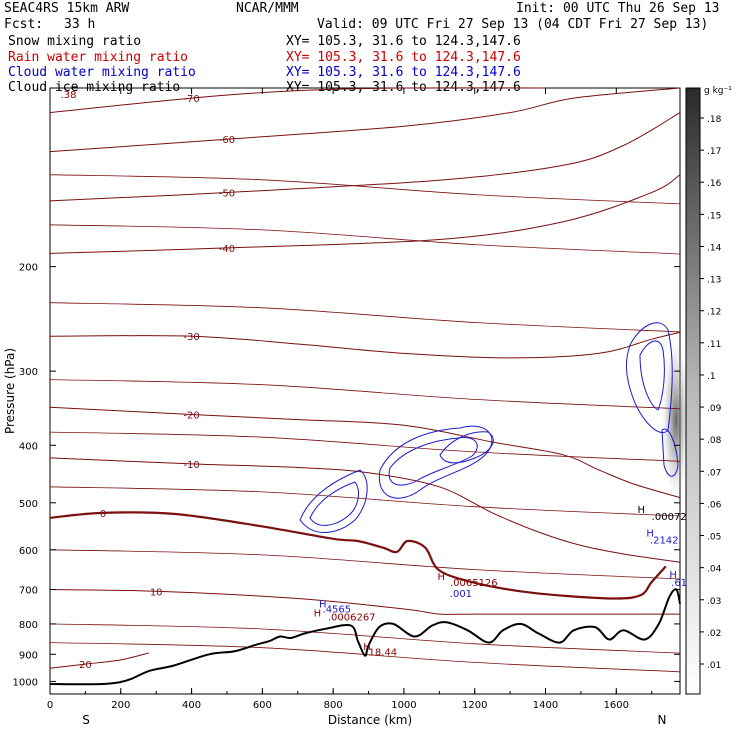  Describe the element at coordinates (191, 99) in the screenshot. I see `isotherm-label: -70` at that location.